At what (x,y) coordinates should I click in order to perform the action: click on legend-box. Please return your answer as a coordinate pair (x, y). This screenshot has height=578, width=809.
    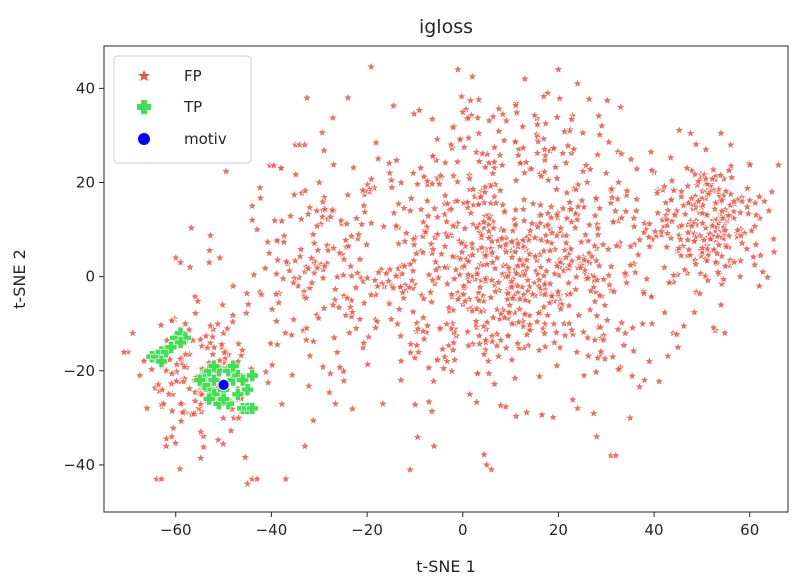
    Looking at the image, I should click on (182, 109).